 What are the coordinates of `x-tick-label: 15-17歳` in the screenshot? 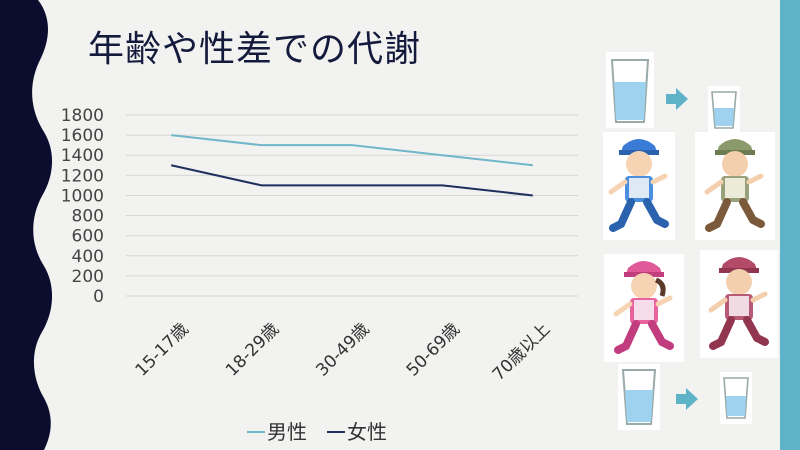 It's located at (162, 349).